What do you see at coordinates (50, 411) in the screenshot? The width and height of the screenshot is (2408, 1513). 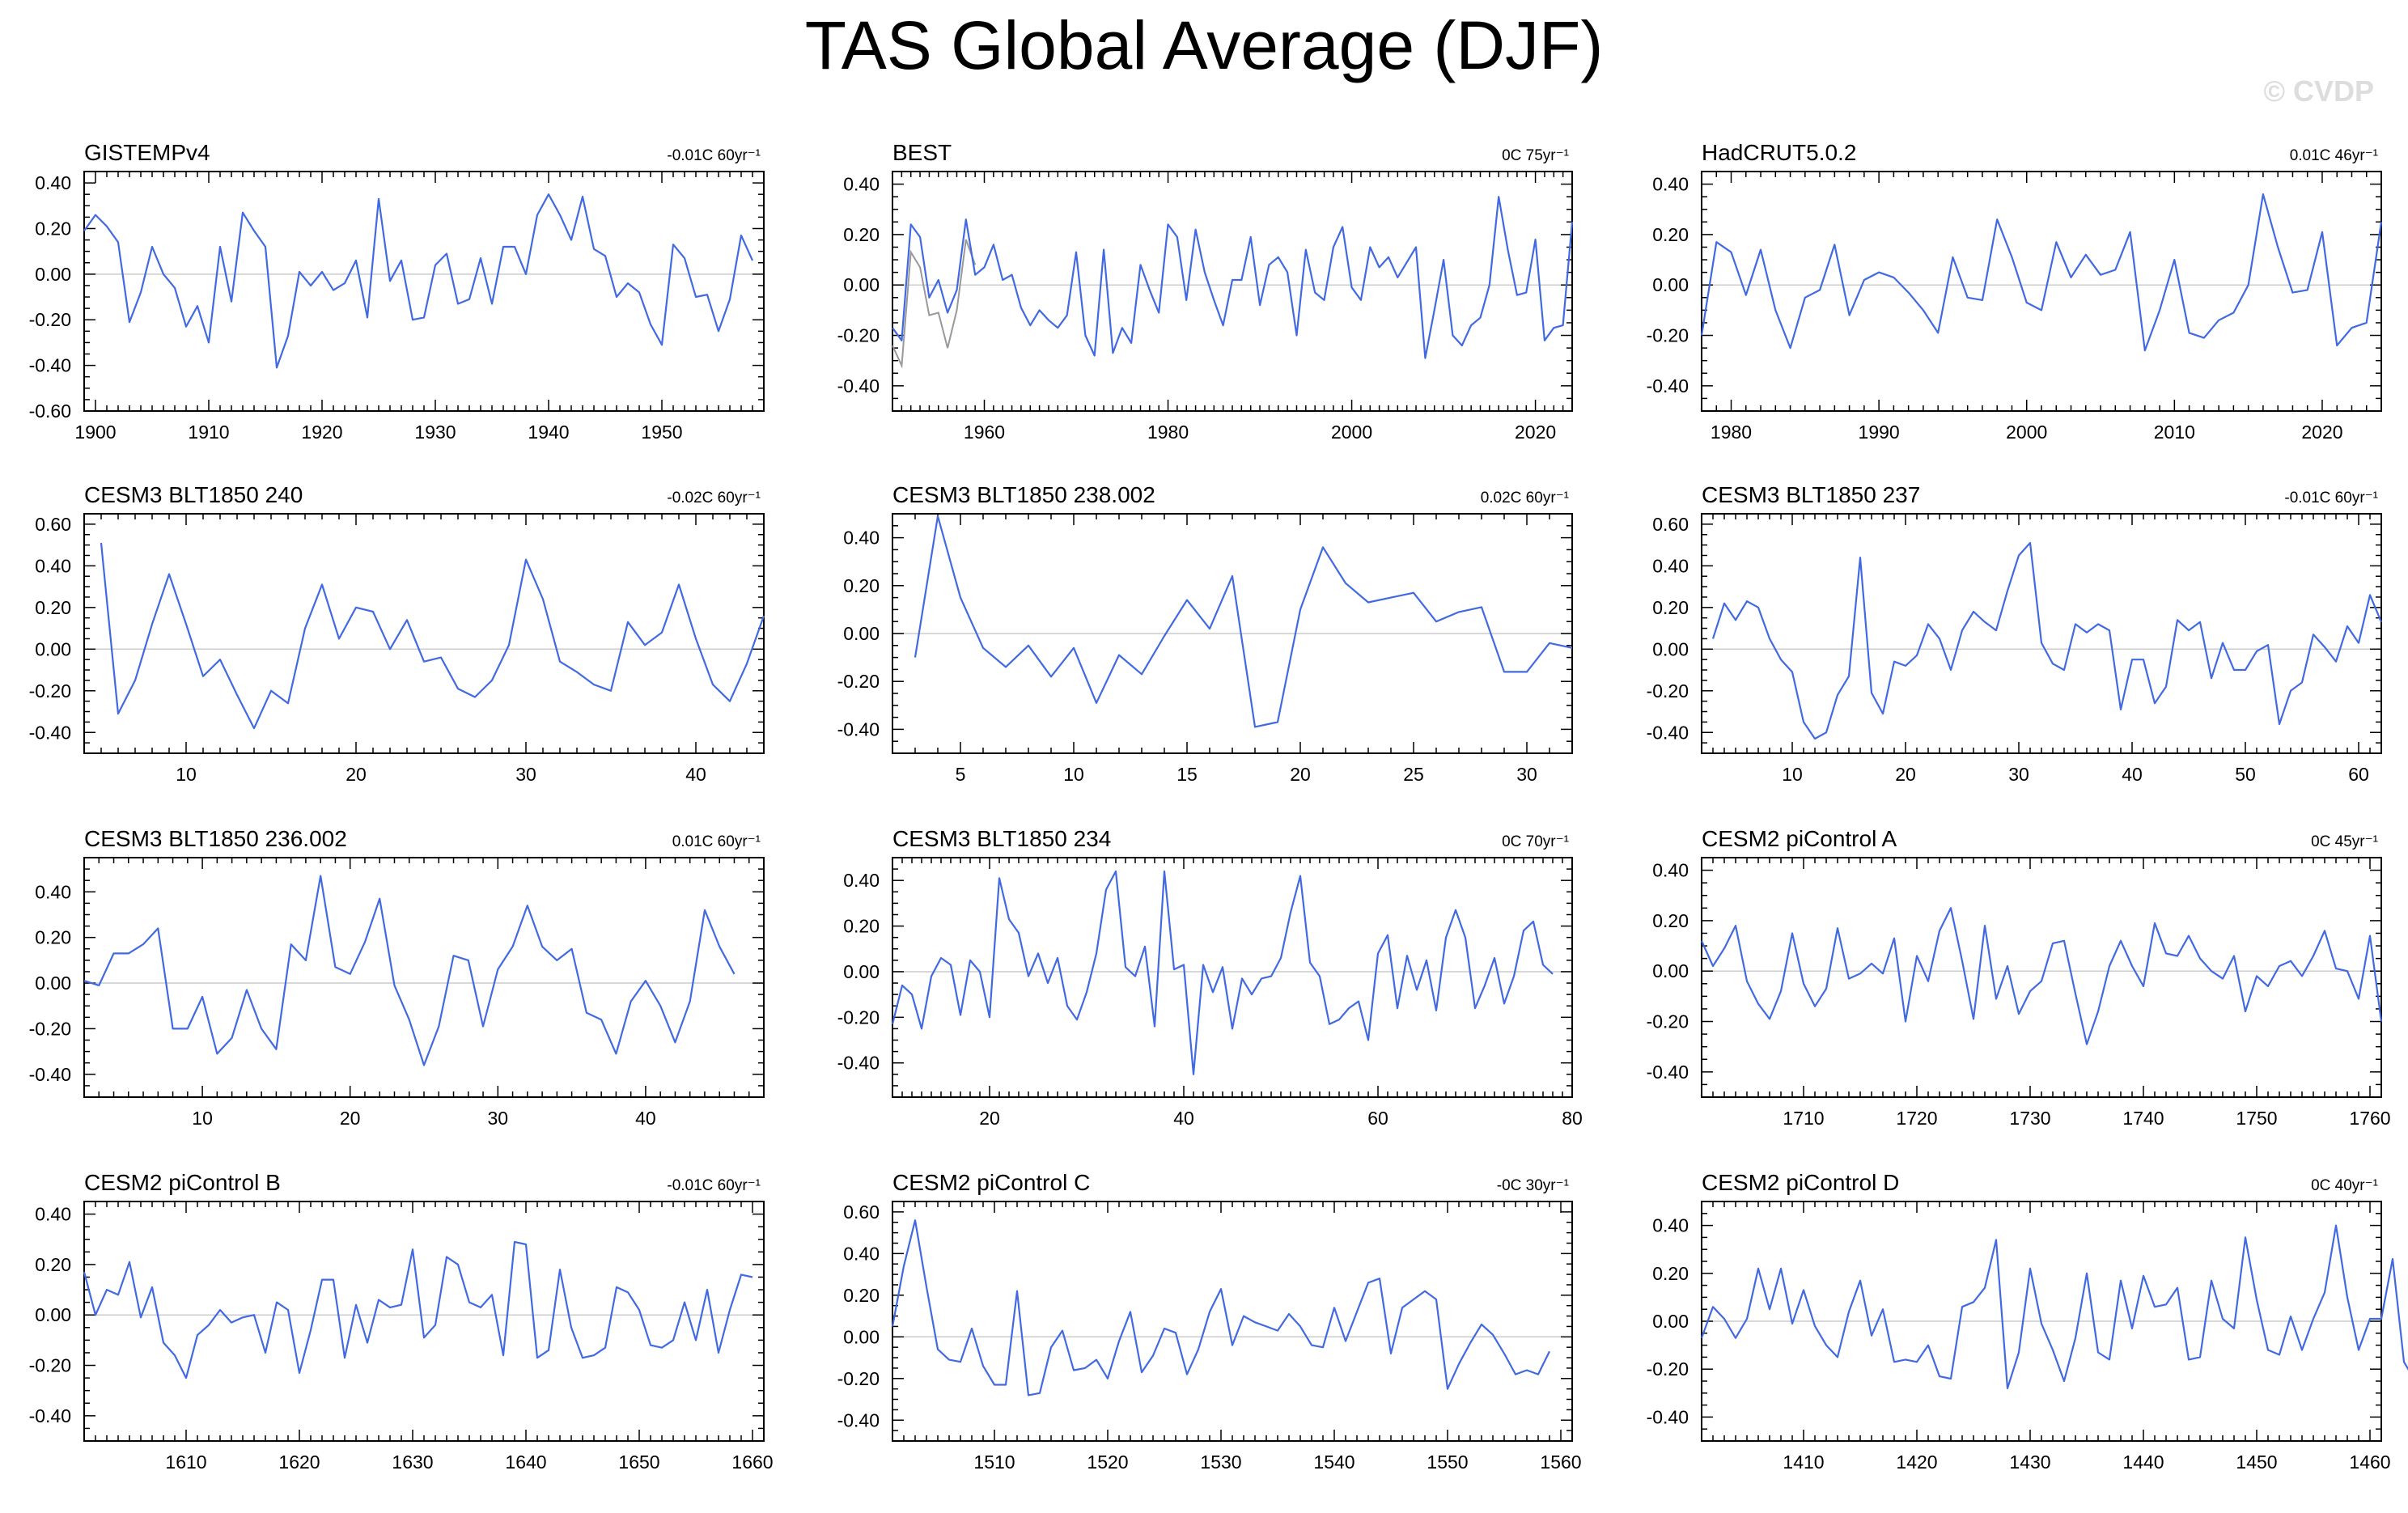 I see `y-tick-label: -0.60` at bounding box center [50, 411].